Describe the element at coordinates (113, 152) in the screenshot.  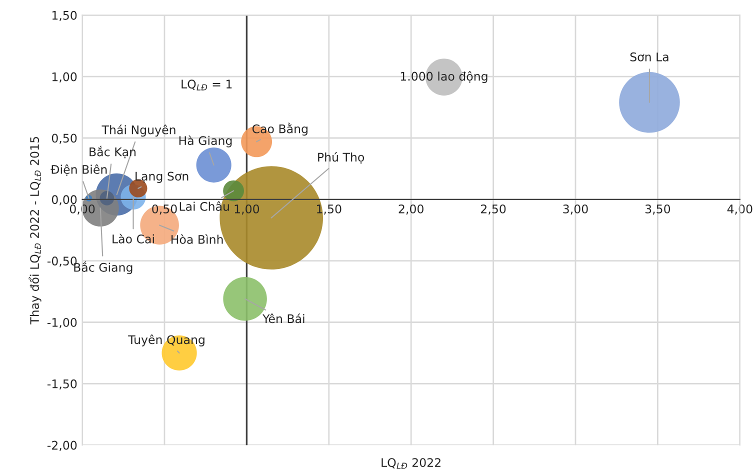
I see `text: Bắc Kạn` at that location.